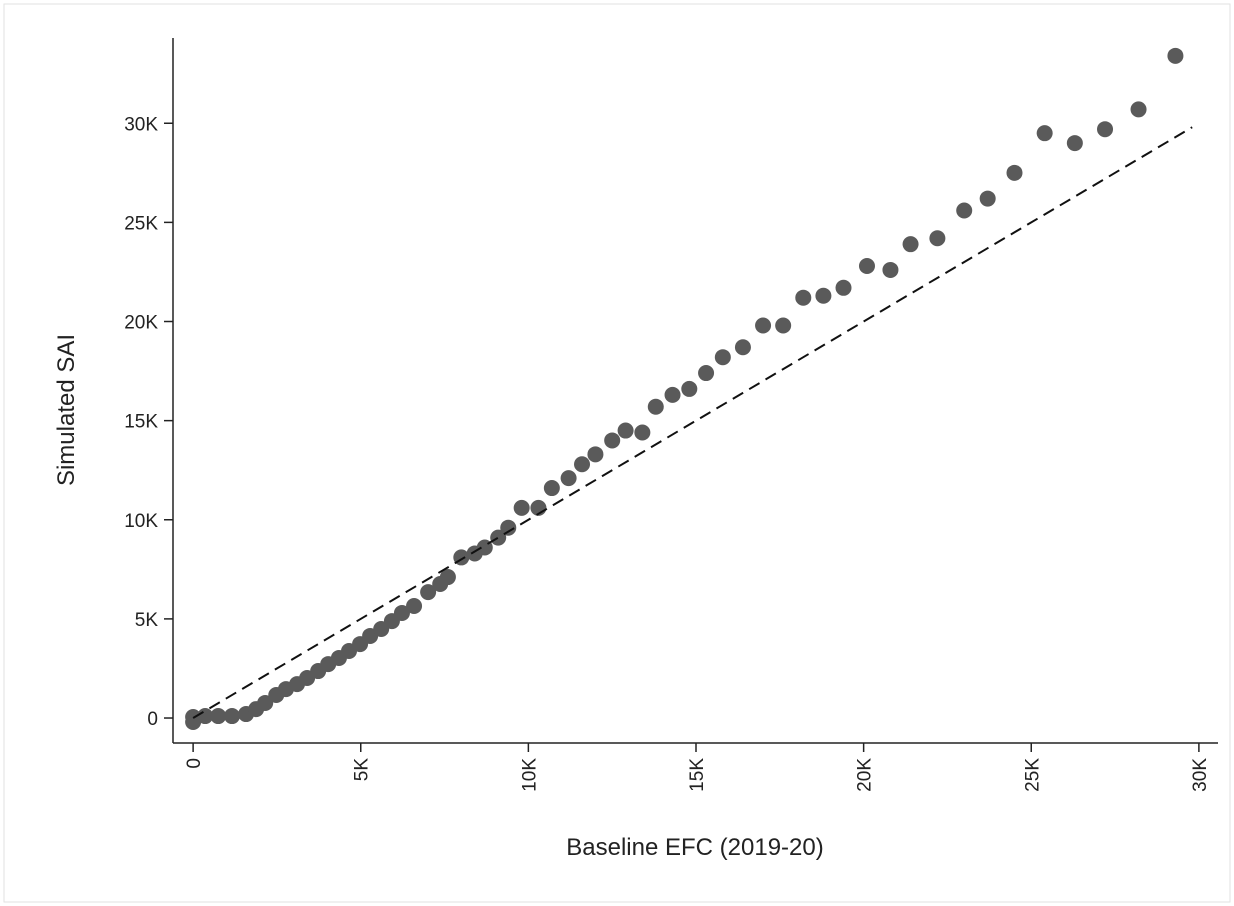 Image resolution: width=1234 pixels, height=906 pixels. What do you see at coordinates (694, 847) in the screenshot?
I see `x-axis-title: Baseline EFC (2019-20)` at bounding box center [694, 847].